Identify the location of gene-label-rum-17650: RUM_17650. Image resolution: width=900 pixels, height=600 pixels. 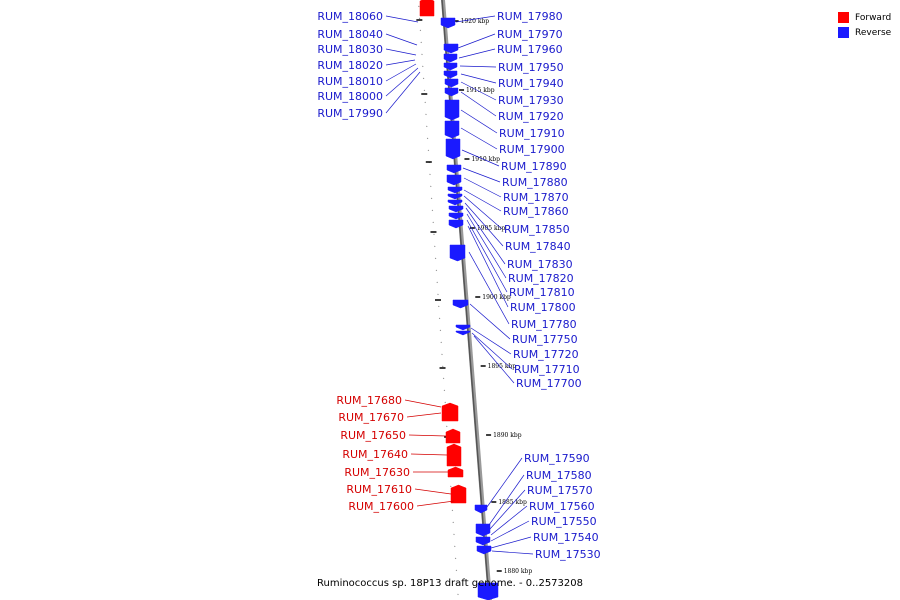
(373, 435).